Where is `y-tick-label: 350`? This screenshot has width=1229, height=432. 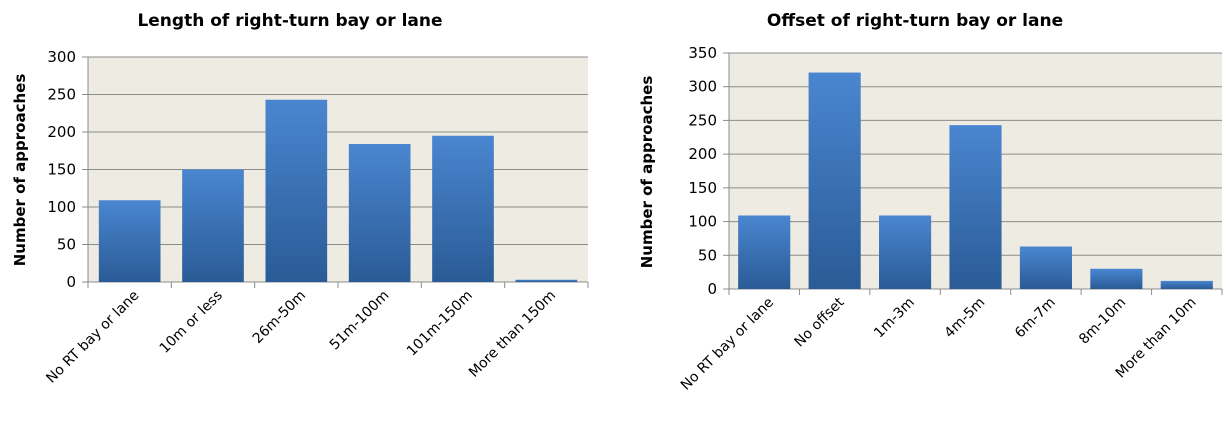
y-tick-label: 350 is located at coordinates (702, 53).